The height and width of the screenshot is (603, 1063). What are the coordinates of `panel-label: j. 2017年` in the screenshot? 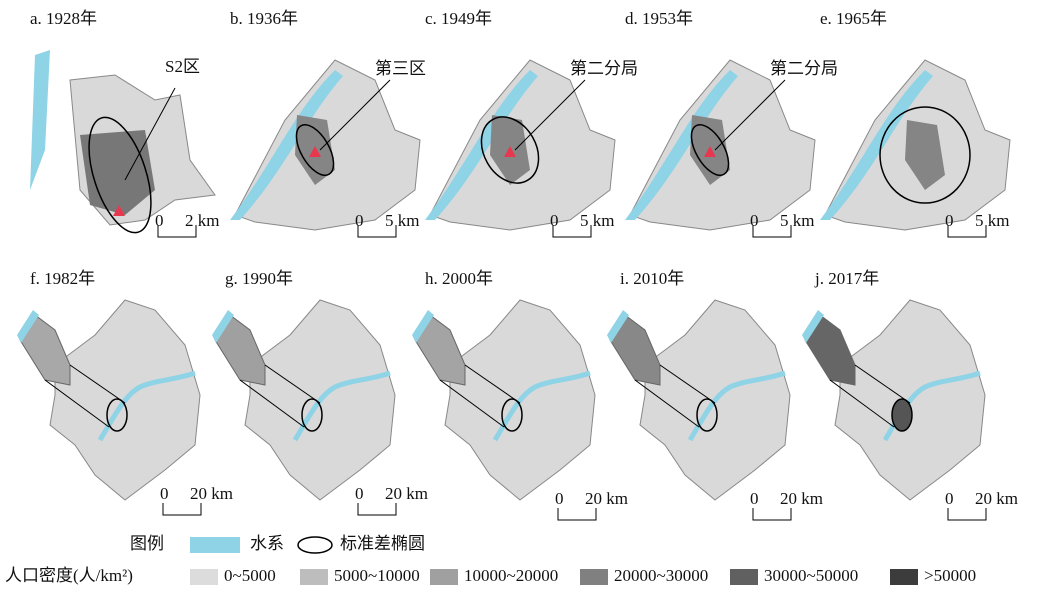 It's located at (846, 278).